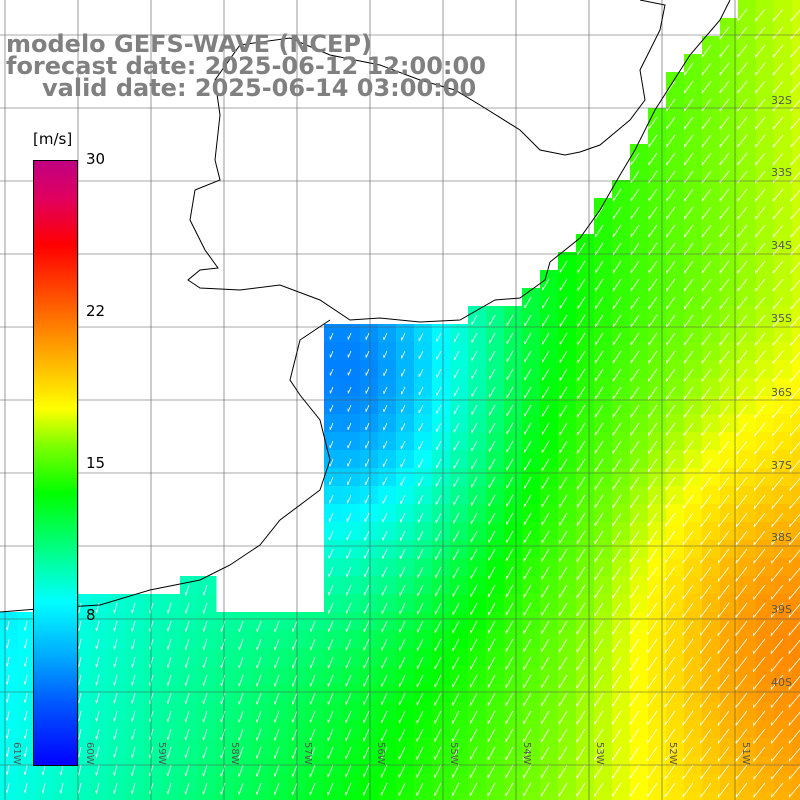  What do you see at coordinates (189, 44) in the screenshot?
I see `title-line-model: modelo GEFS-WAVE (NCEP)` at bounding box center [189, 44].